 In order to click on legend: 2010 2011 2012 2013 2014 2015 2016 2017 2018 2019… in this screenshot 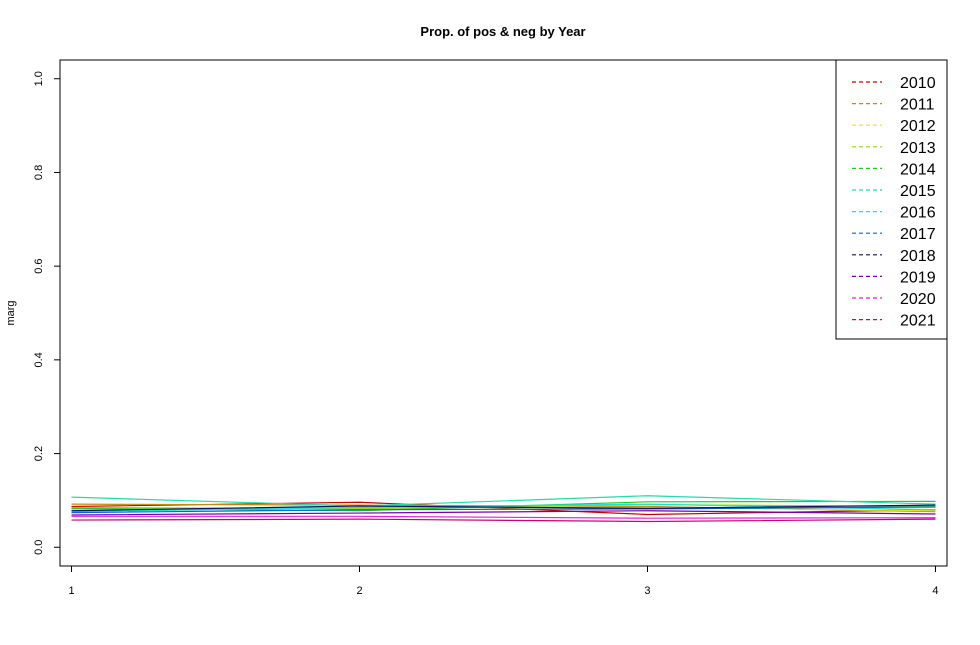, I will do `click(891, 199)`.